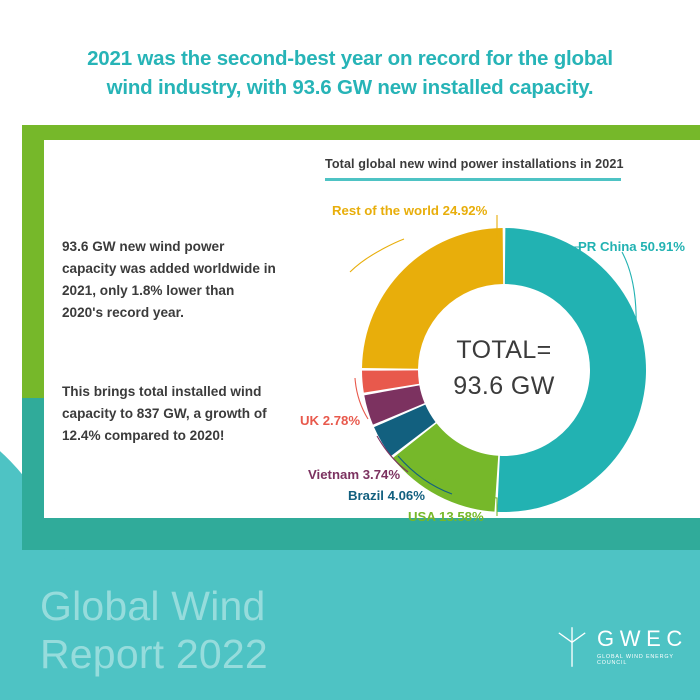 The width and height of the screenshot is (700, 700). Describe the element at coordinates (446, 516) in the screenshot. I see `pie-label-usa: USA 13.58%` at that location.